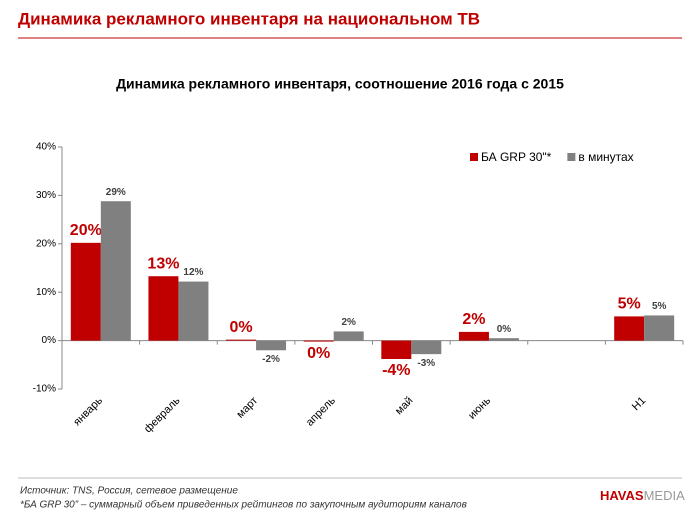 This screenshot has width=700, height=520. What do you see at coordinates (86, 230) in the screenshot?
I see `data-label: 20%` at bounding box center [86, 230].